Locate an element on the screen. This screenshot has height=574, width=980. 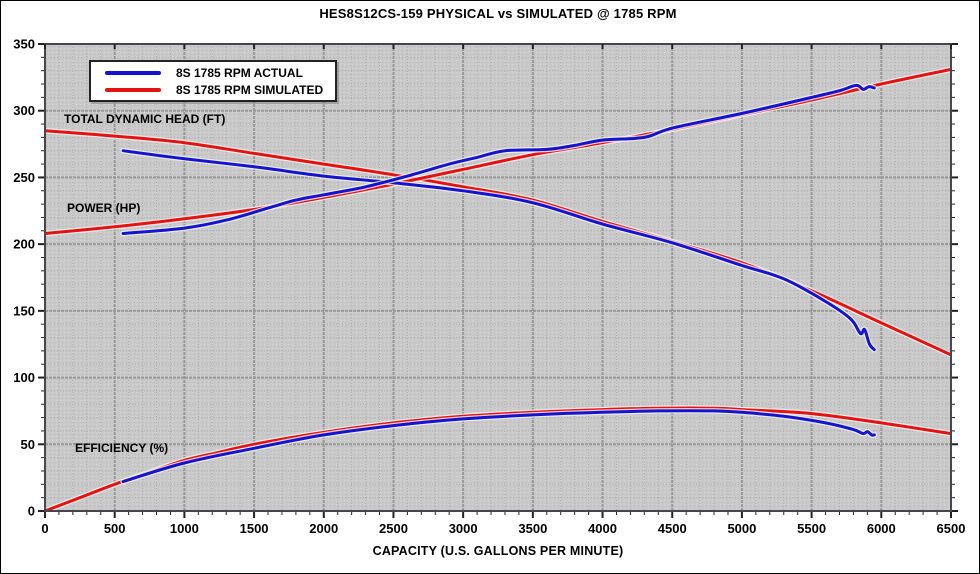
curve-label-total-dynamic-head: TOTAL DYNAMIC HEAD (FT) is located at coordinates (145, 119).